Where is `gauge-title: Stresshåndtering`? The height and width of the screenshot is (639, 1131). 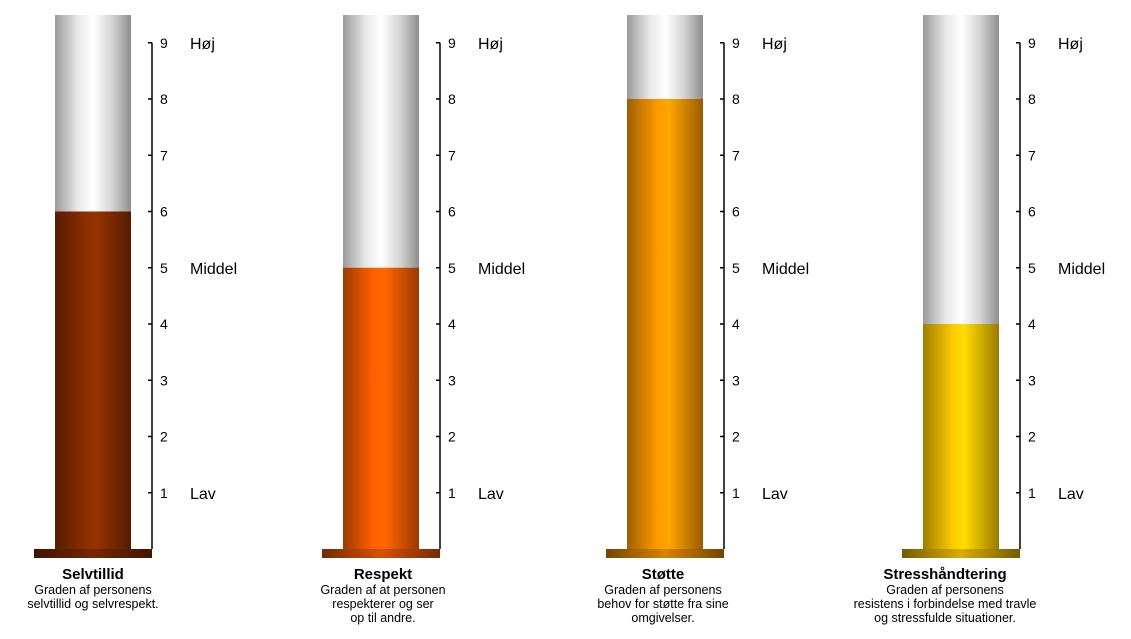
gauge-title: Stresshåndtering is located at coordinates (945, 574).